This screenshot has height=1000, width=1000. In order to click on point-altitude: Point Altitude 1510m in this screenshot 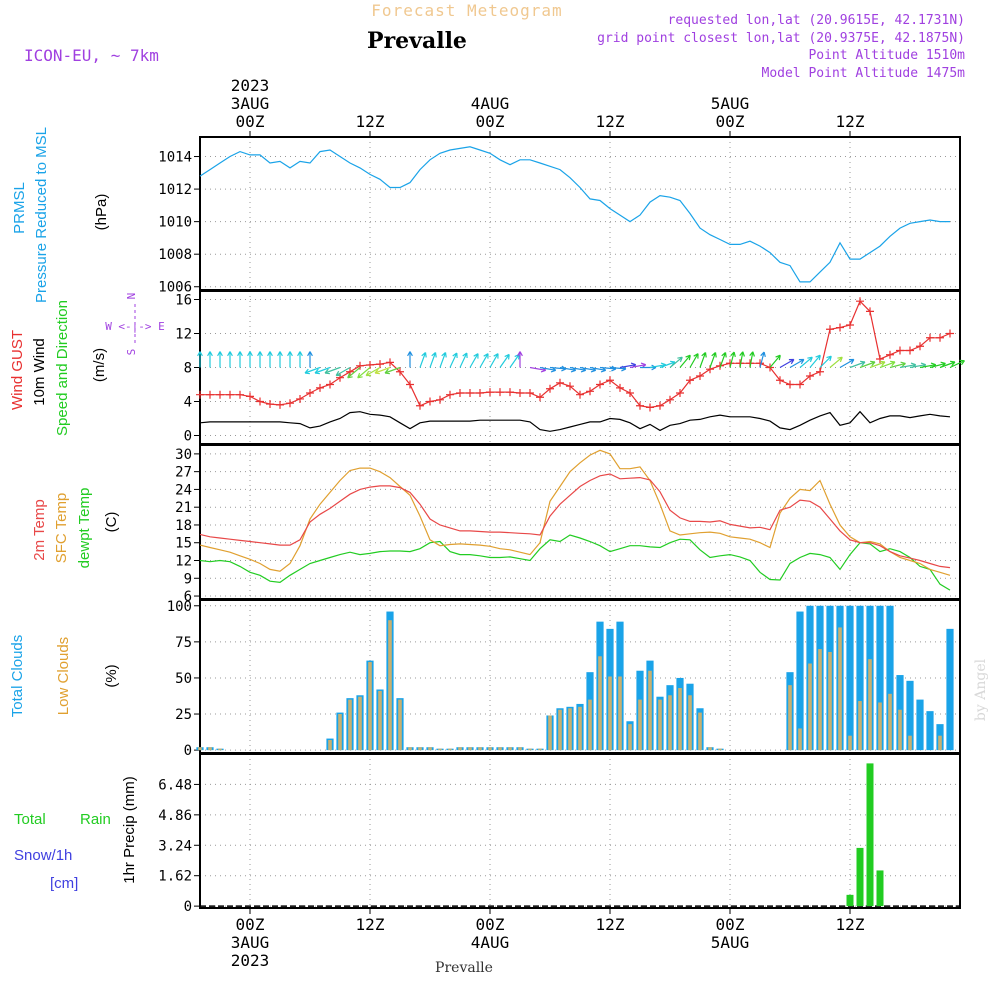, I will do `click(886, 55)`.